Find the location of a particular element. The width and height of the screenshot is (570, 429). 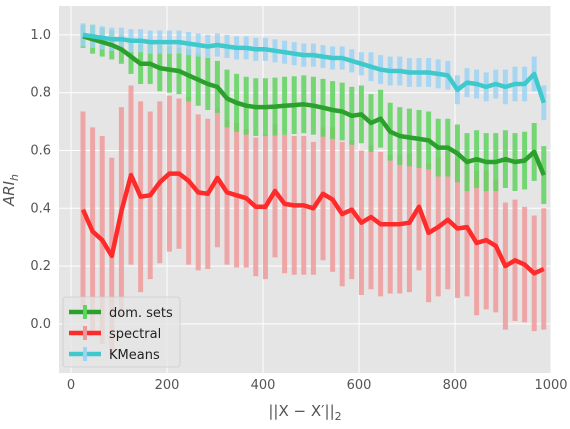

y-axis-label: ARIh is located at coordinates (10, 190).